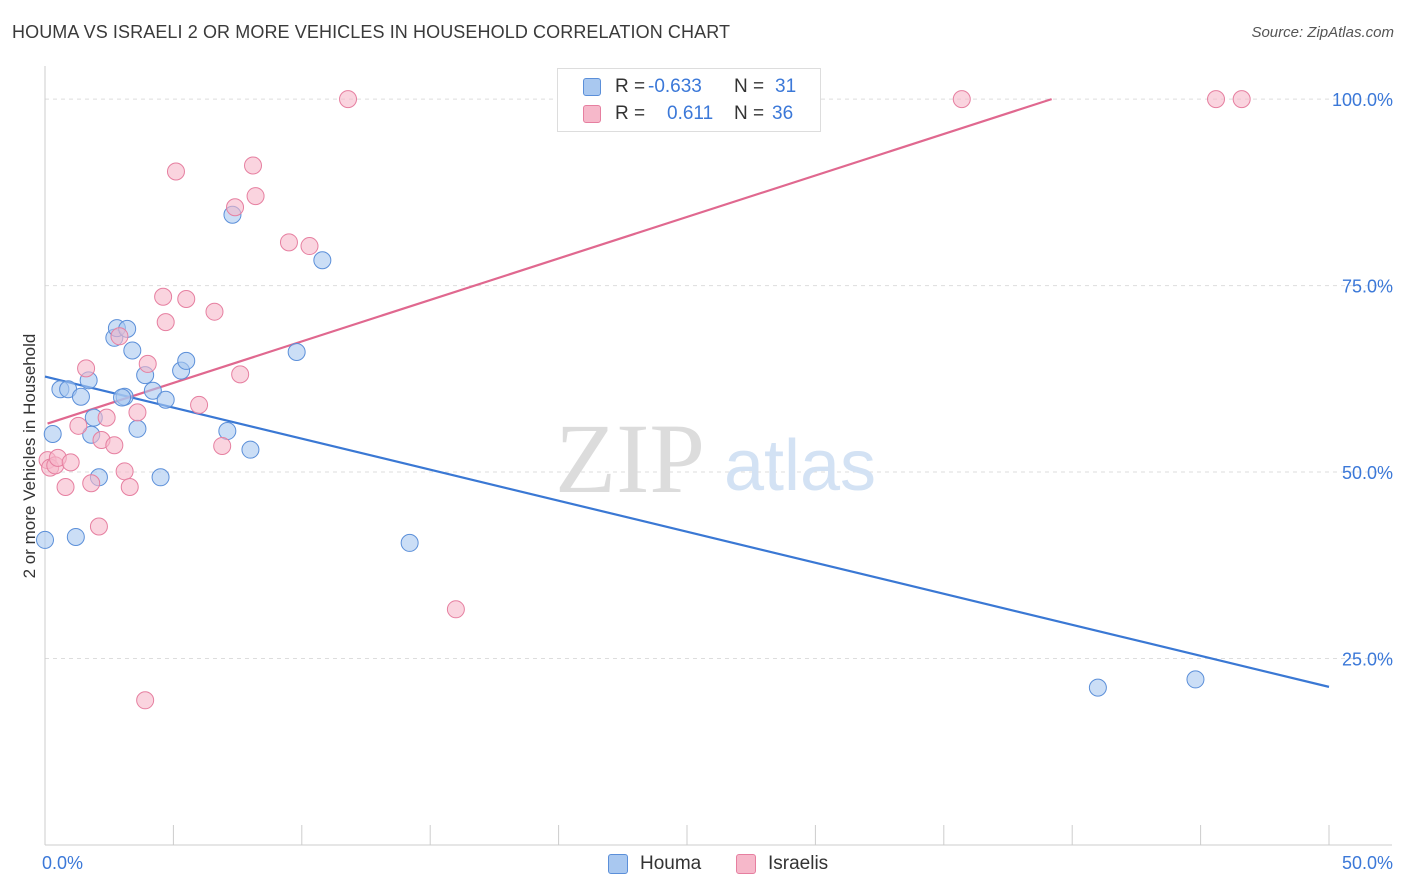 This screenshot has height=892, width=1406. I want to click on y-tick-label: 75.0%, so click(1367, 287).